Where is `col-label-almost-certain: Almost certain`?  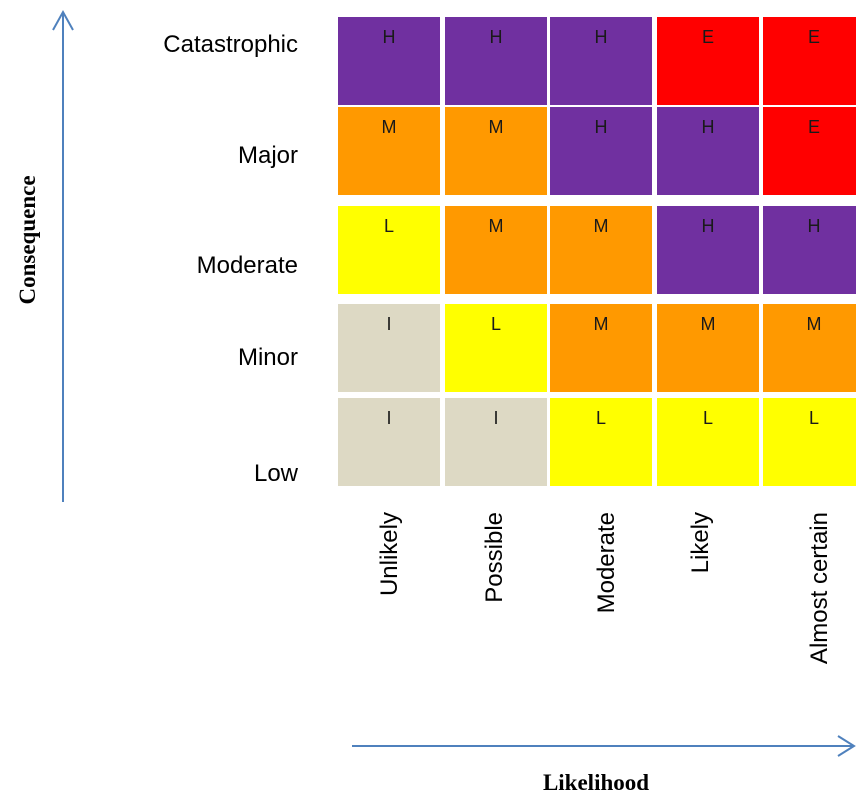 col-label-almost-certain: Almost certain is located at coordinates (819, 588).